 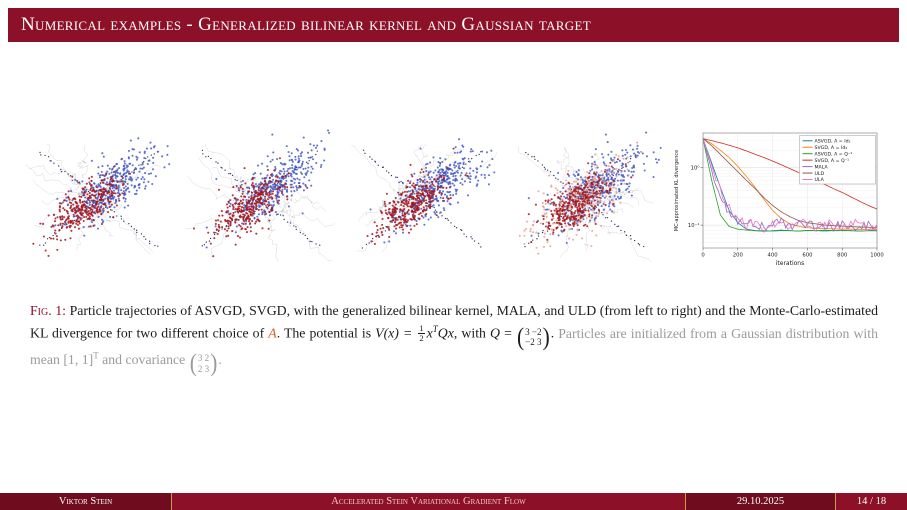 What do you see at coordinates (820, 174) in the screenshot?
I see `chart-text: ULD` at bounding box center [820, 174].